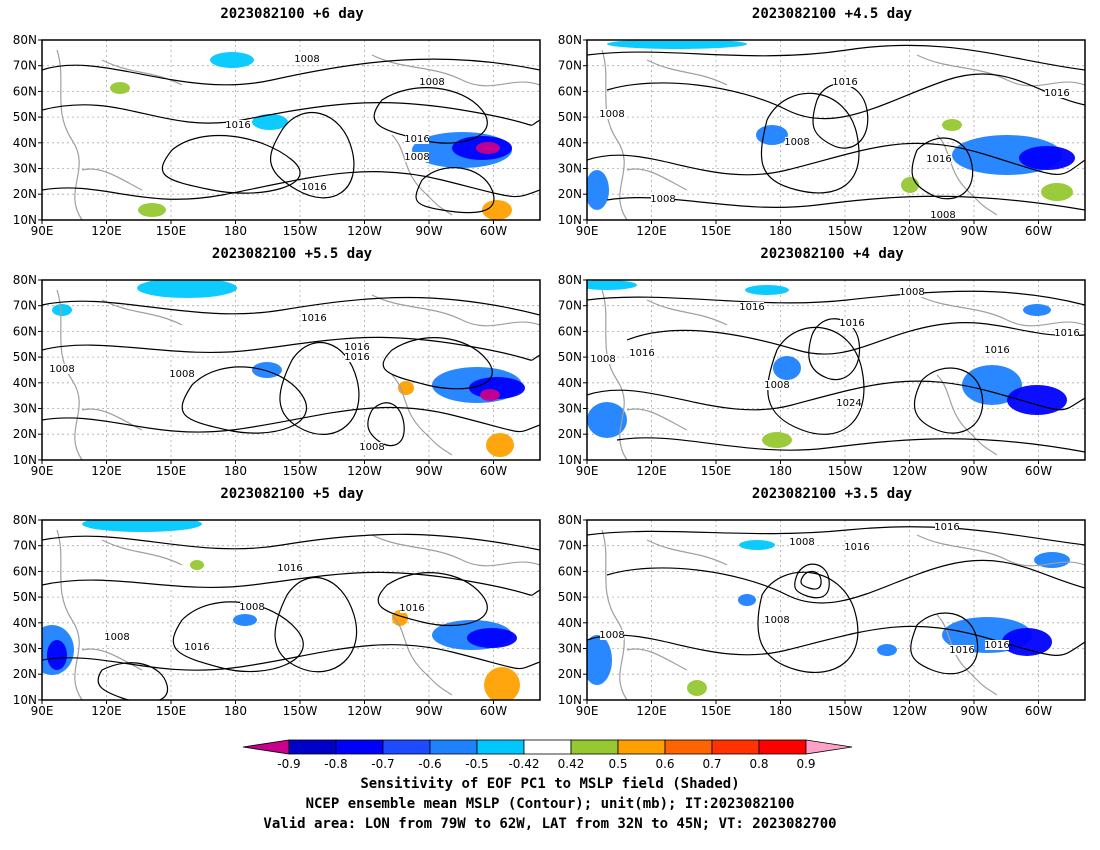 This screenshot has height=850, width=1100. What do you see at coordinates (711, 764) in the screenshot?
I see `colorbar-tick-label: 0.7` at bounding box center [711, 764].